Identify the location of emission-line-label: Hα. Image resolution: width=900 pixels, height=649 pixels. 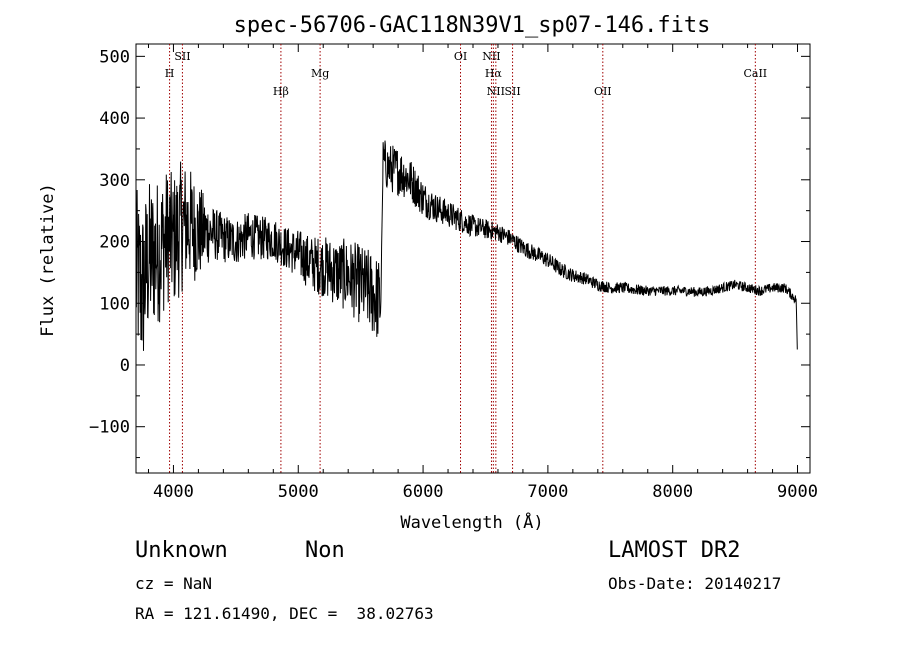
(494, 73).